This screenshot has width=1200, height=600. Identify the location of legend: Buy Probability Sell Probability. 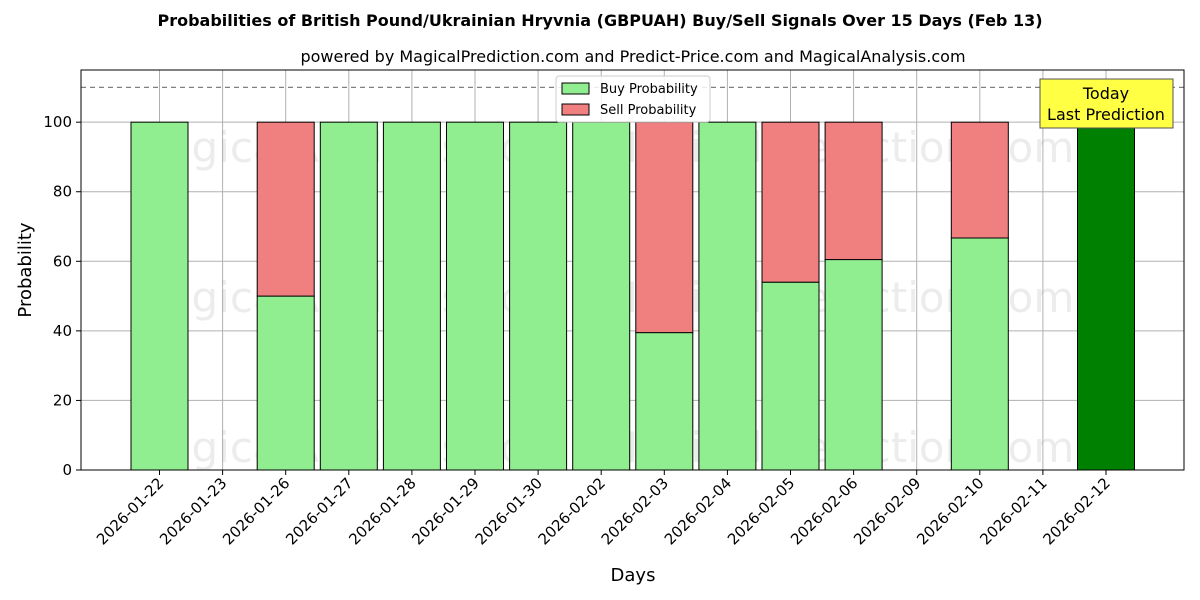
(633, 99).